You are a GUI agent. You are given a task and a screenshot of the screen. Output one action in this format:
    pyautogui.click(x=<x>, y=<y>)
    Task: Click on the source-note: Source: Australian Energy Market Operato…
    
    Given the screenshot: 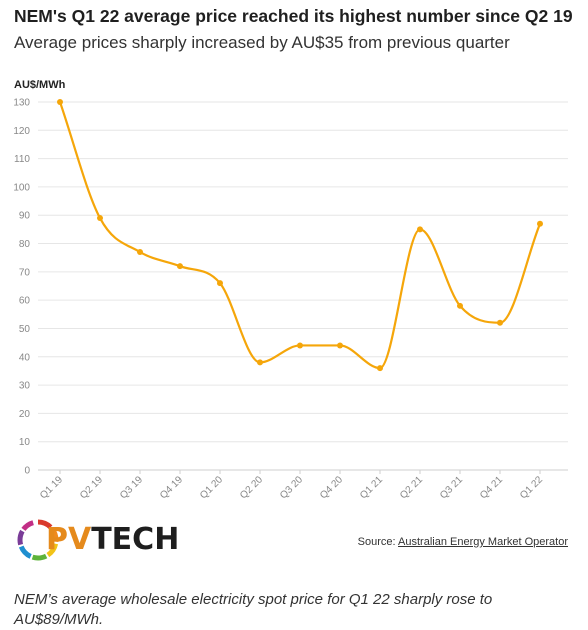 What is the action you would take?
    pyautogui.click(x=463, y=542)
    